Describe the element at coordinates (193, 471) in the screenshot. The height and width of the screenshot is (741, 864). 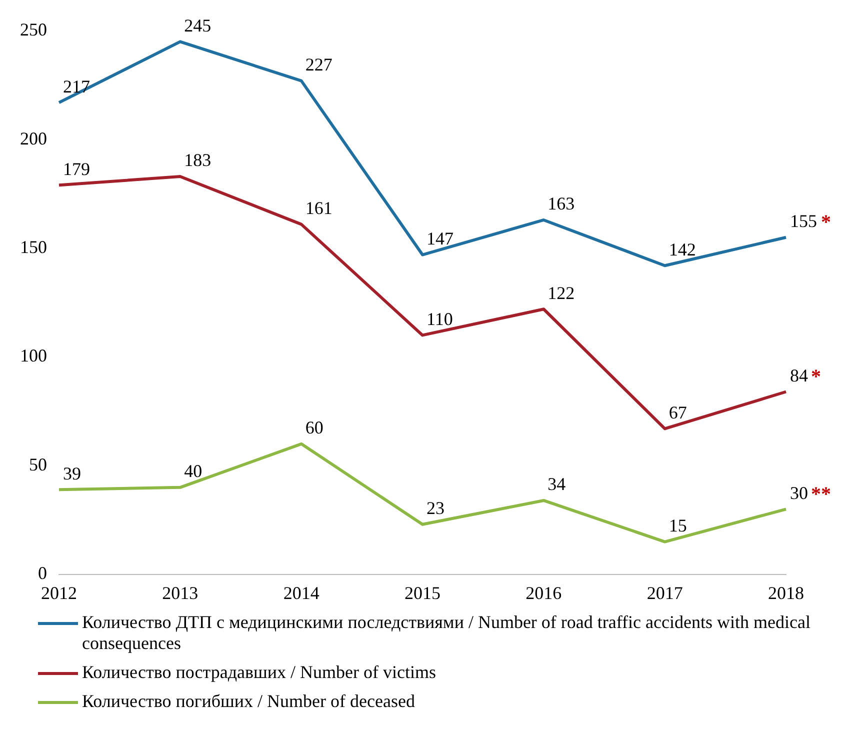
I see `data-label: 40` at that location.